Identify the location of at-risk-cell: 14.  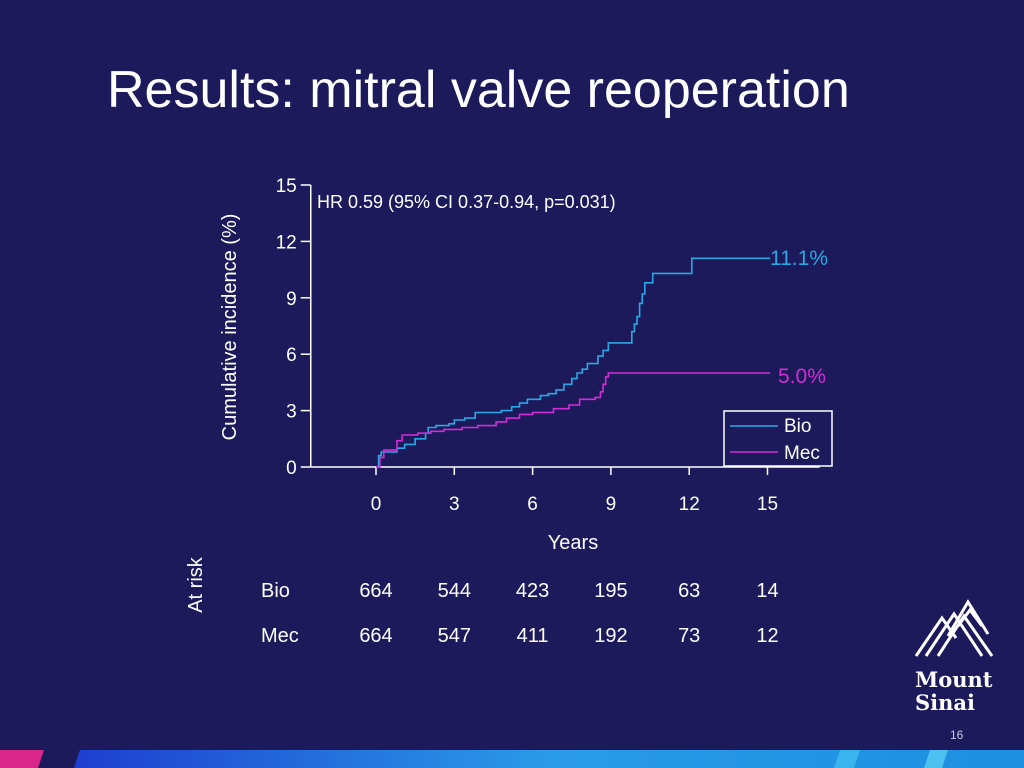
(767, 591).